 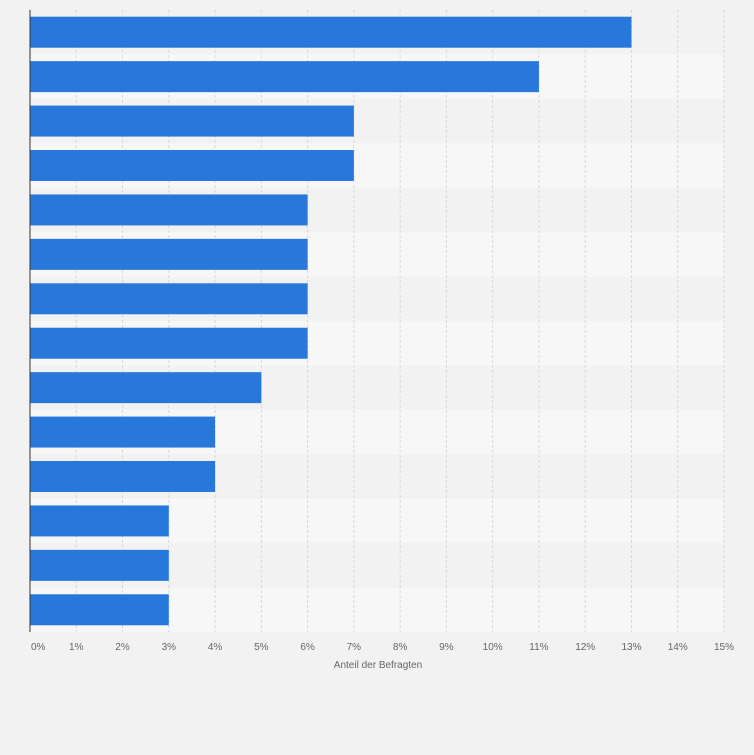 I want to click on x-tick-label: 10%, so click(x=493, y=647).